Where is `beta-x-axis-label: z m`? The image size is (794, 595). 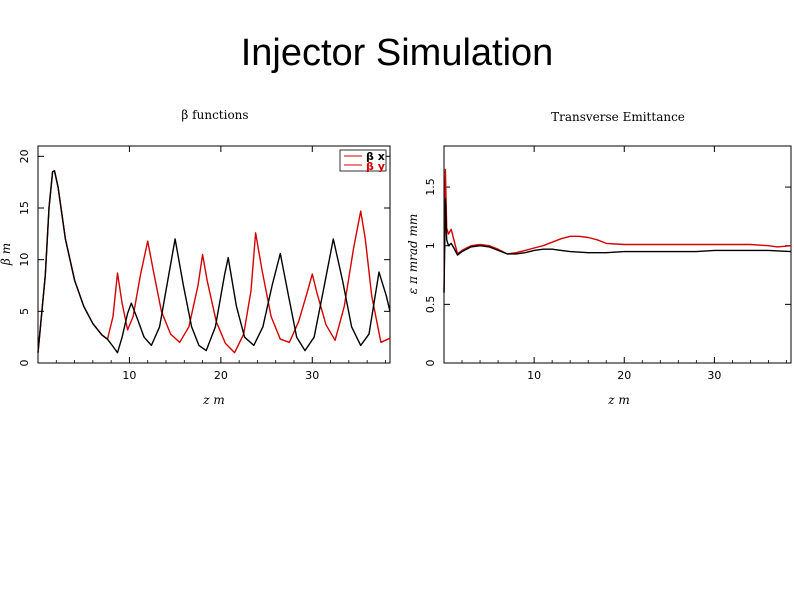 beta-x-axis-label: z m is located at coordinates (213, 400).